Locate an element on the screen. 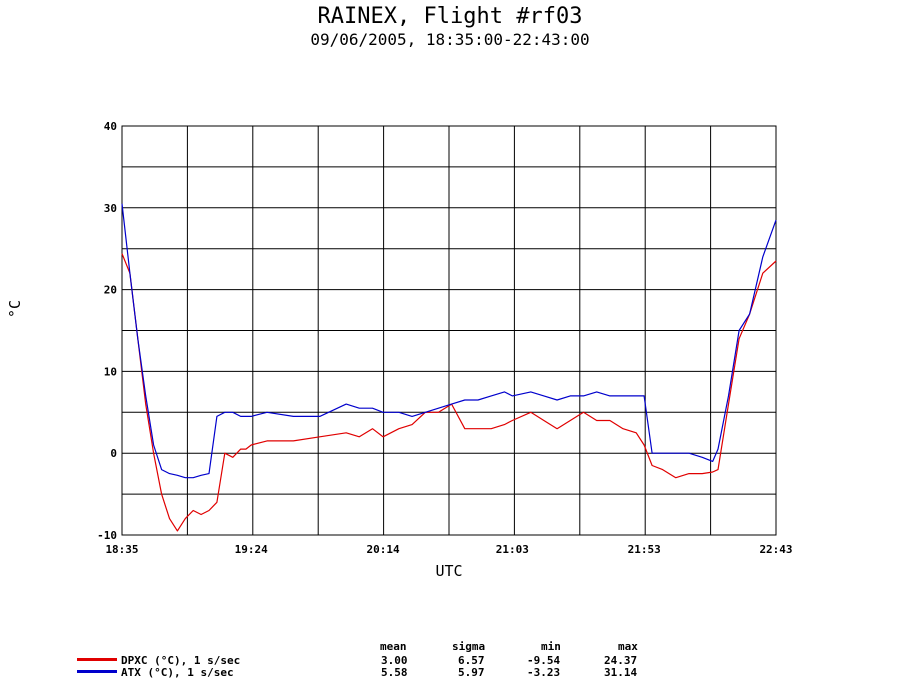  chart-title: RAINEX, Flight #rf03 is located at coordinates (450, 16).